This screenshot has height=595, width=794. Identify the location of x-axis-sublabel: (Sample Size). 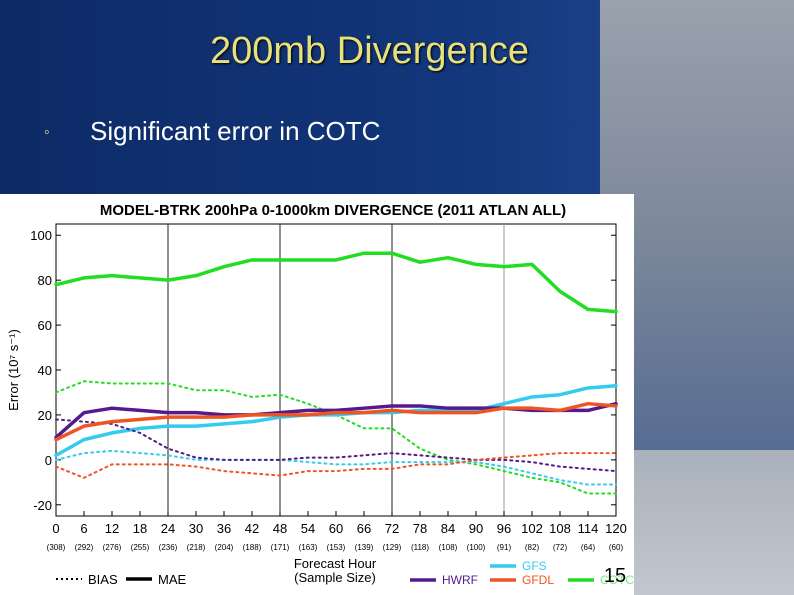
(335, 577).